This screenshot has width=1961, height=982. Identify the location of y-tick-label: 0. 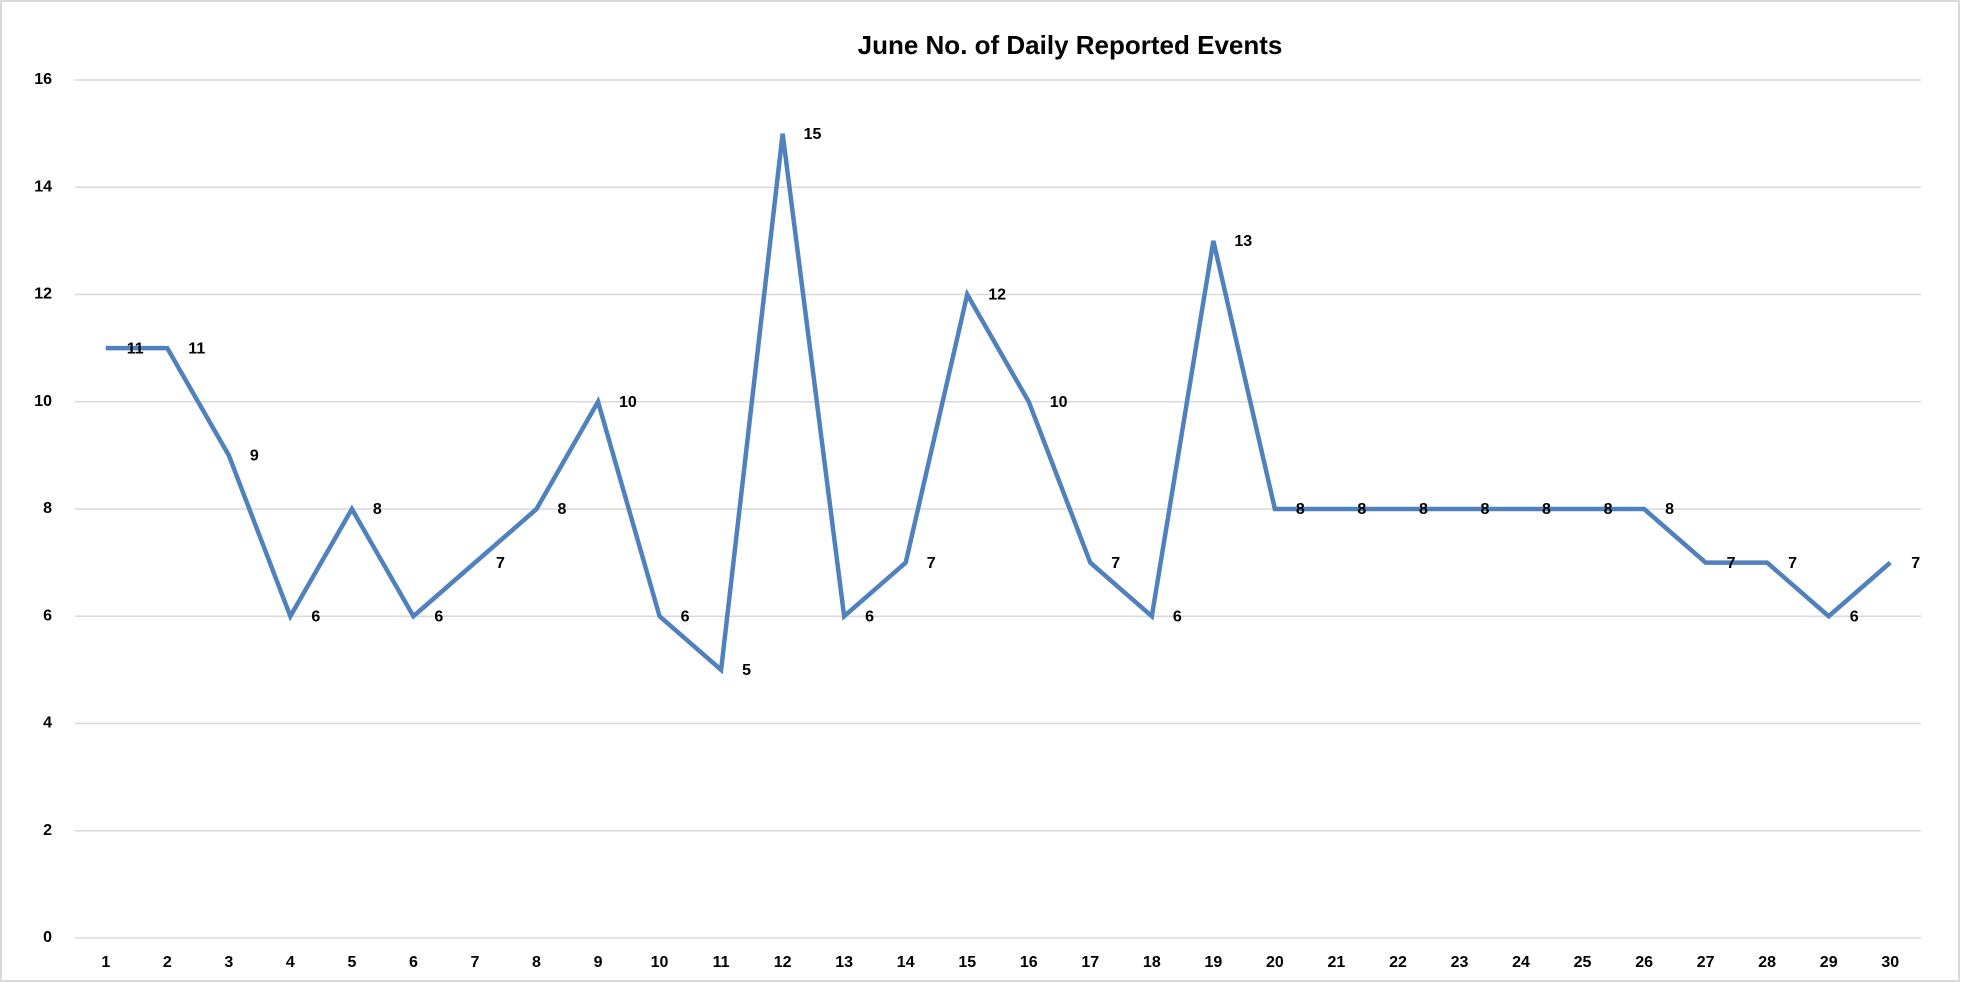
(47, 937).